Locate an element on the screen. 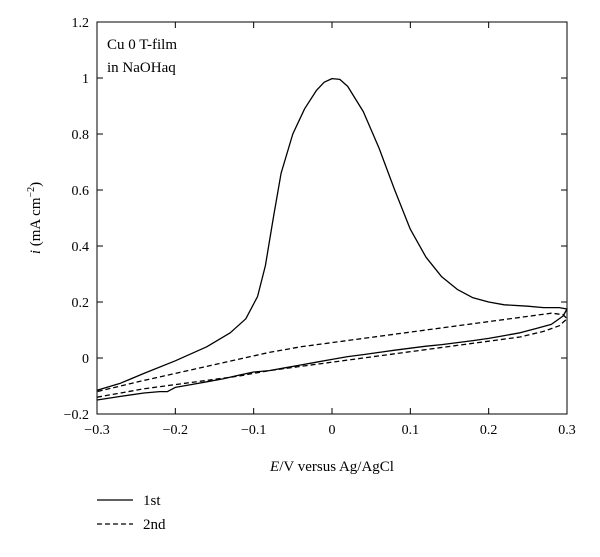 This screenshot has width=600, height=557. annotation-line-1: Cu 0 T-film is located at coordinates (142, 45).